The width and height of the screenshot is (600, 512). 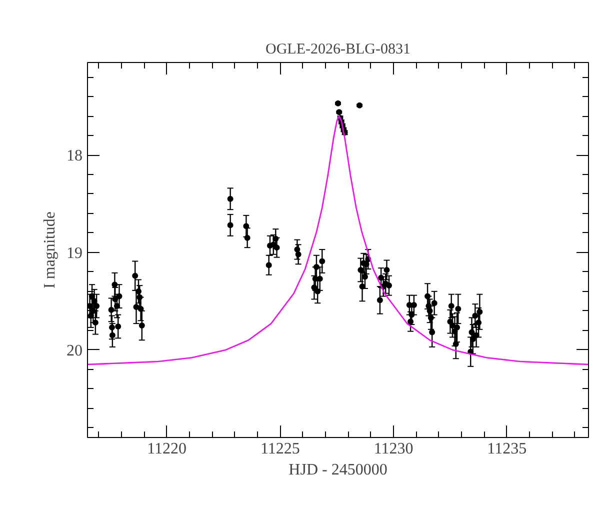 What do you see at coordinates (74, 351) in the screenshot?
I see `y-tick-label: 20` at bounding box center [74, 351].